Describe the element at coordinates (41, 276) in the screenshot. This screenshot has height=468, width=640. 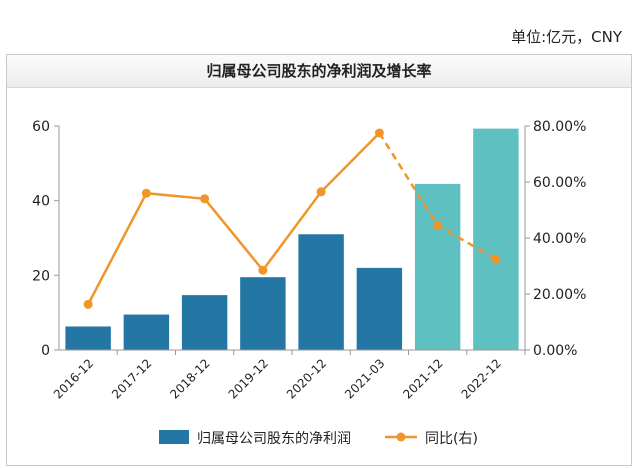
I see `left-tick-label: 20` at that location.